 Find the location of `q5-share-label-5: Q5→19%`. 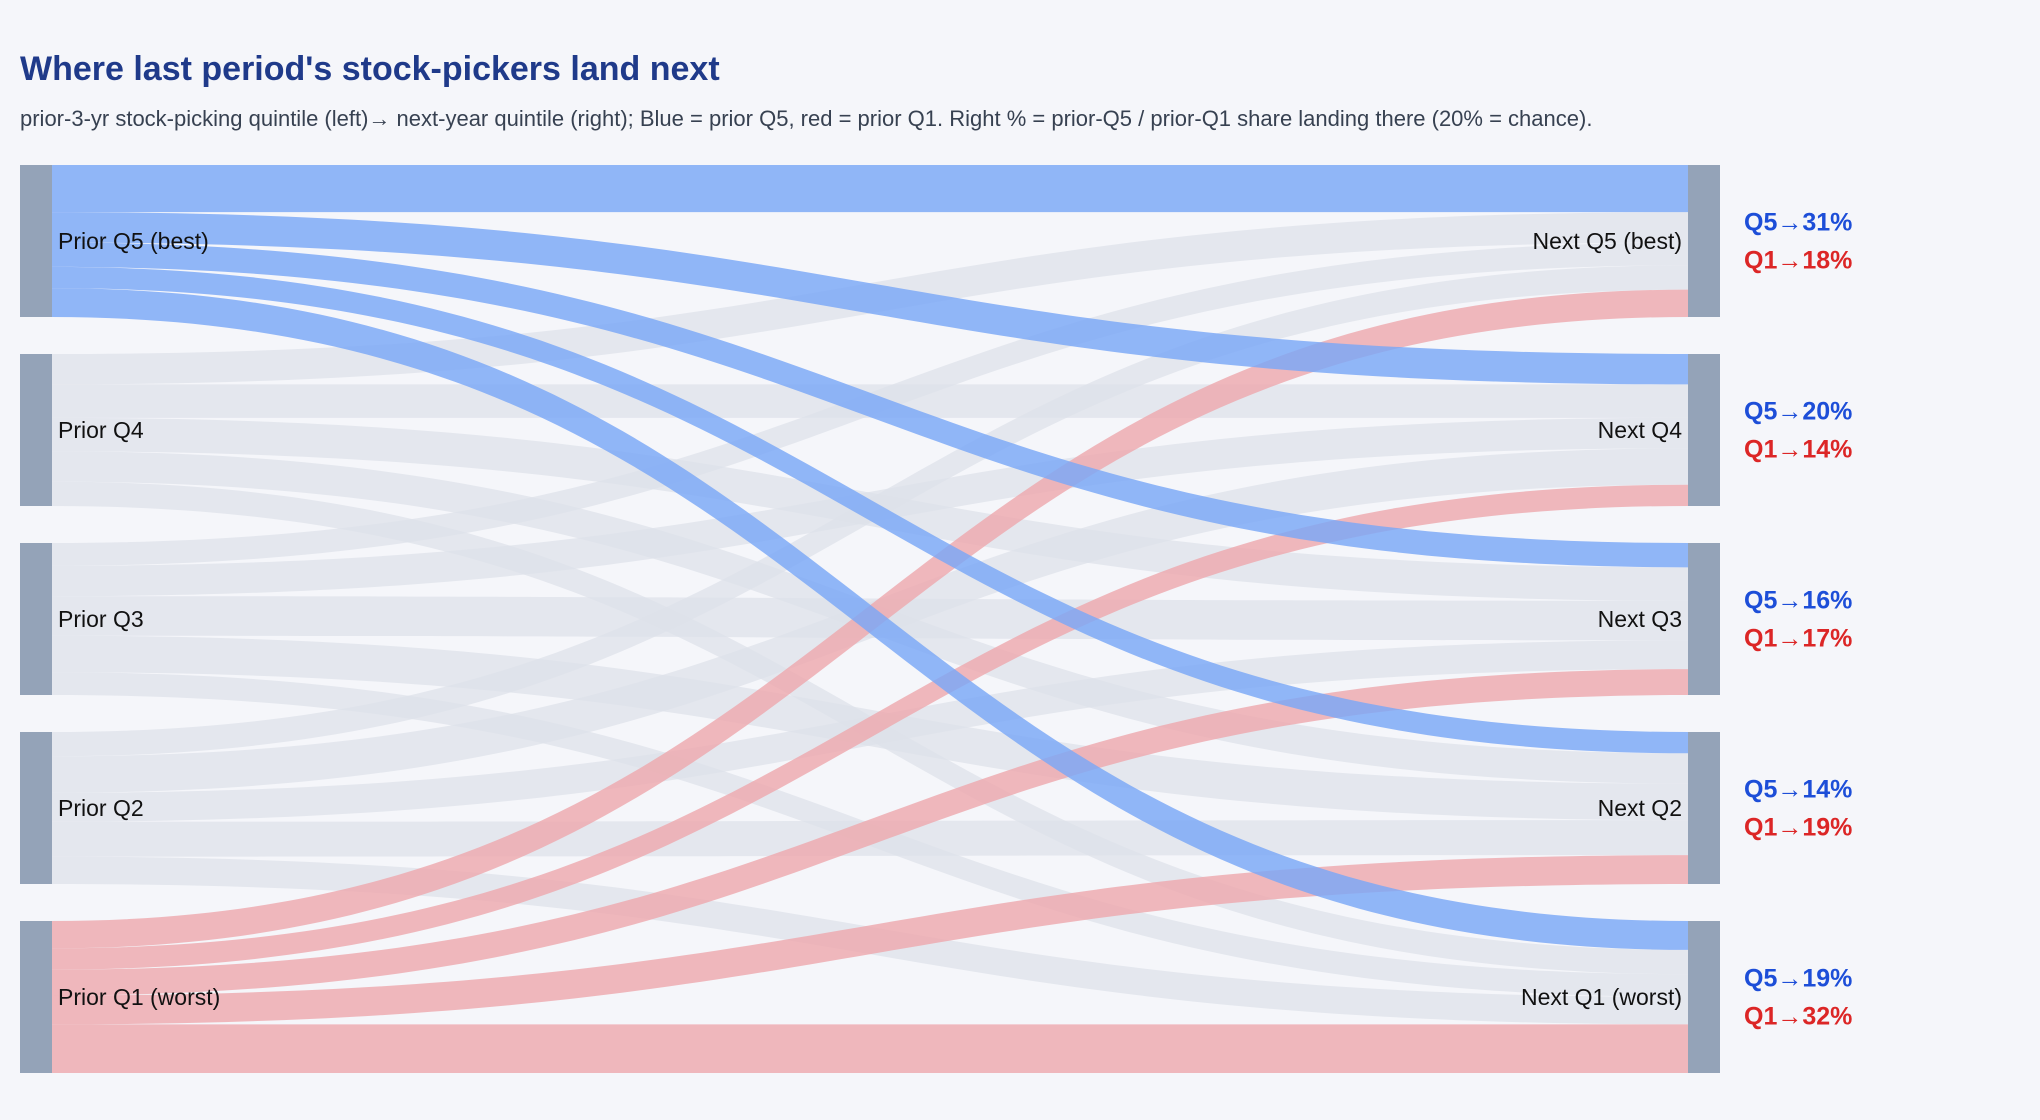

q5-share-label-5: Q5→19% is located at coordinates (1798, 979).